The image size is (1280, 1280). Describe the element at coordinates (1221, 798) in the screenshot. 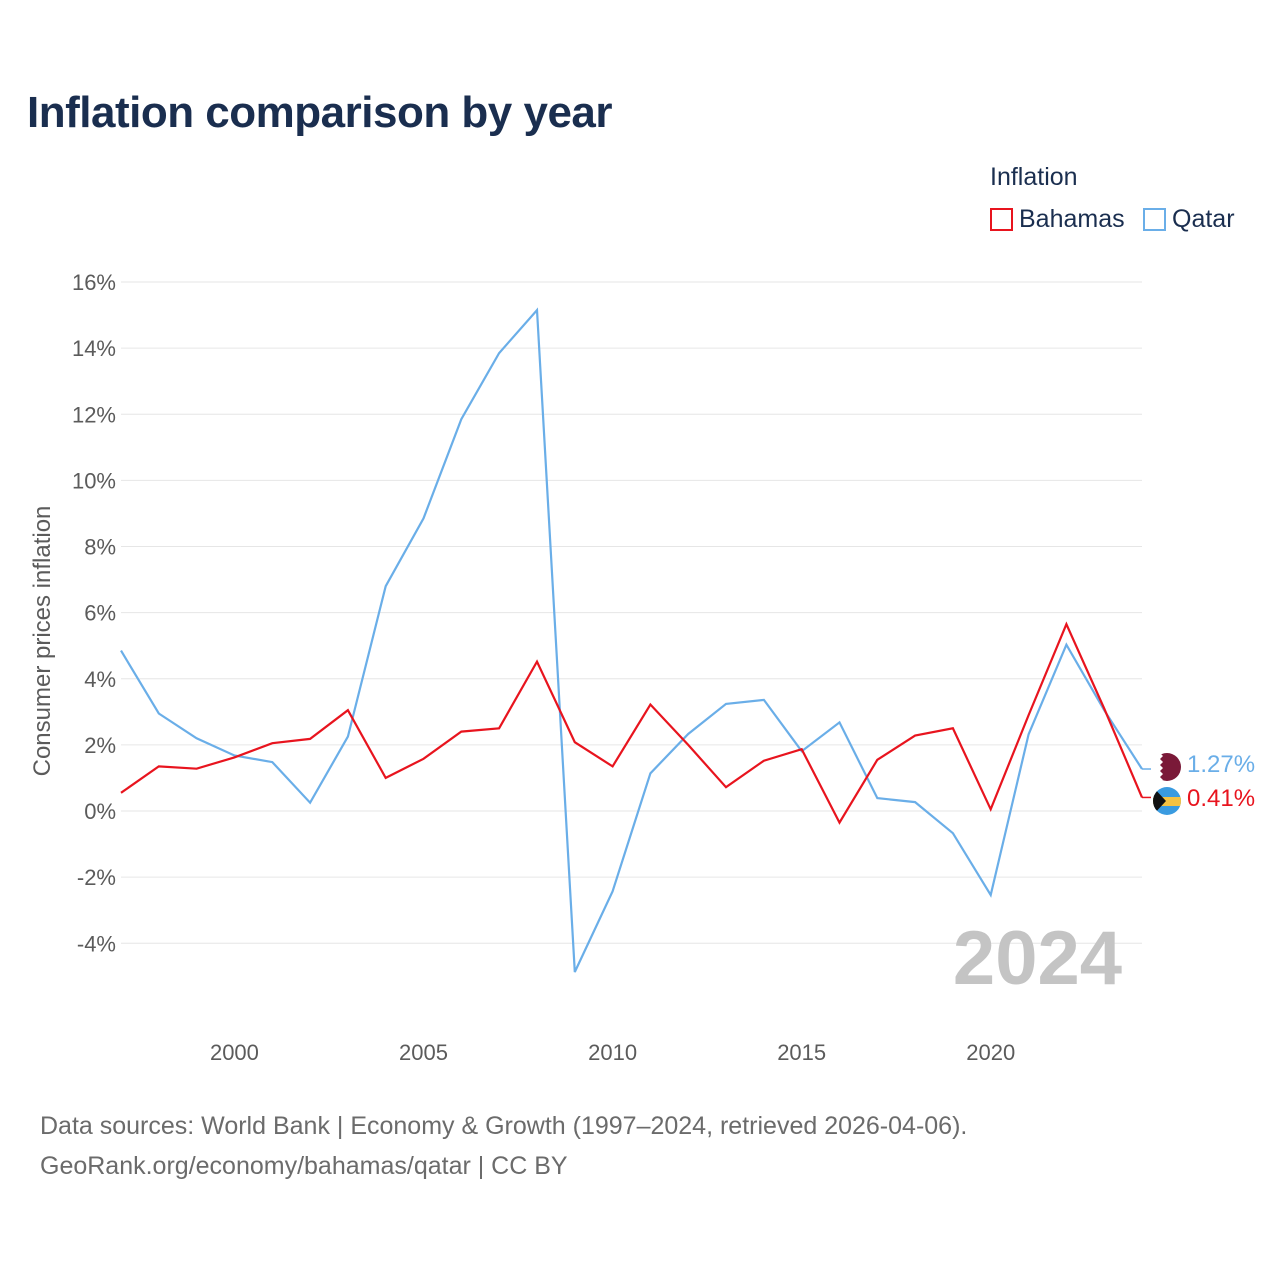

I see `end-label-bahamas: 0.41%` at that location.